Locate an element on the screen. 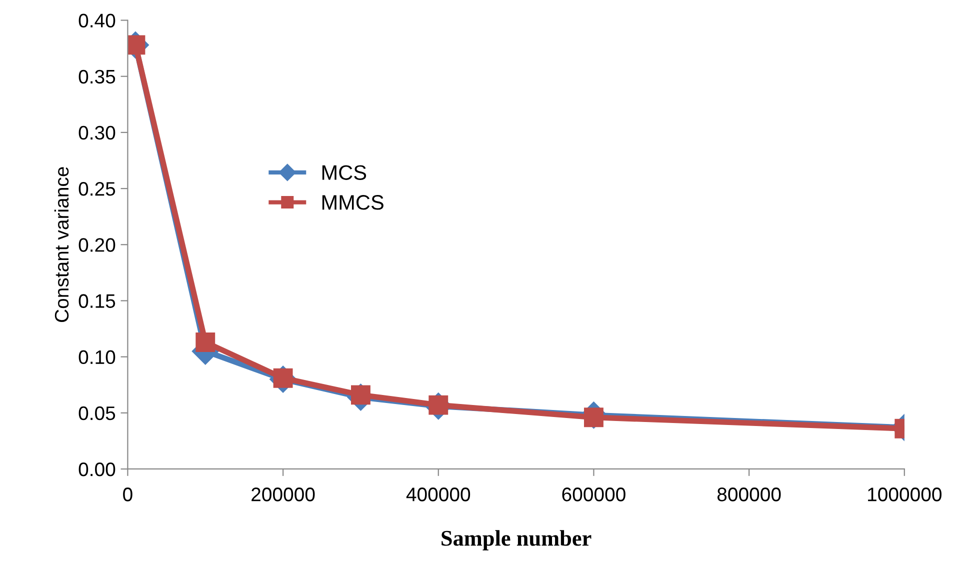 The height and width of the screenshot is (579, 953). legend-label: MMCS is located at coordinates (353, 202).